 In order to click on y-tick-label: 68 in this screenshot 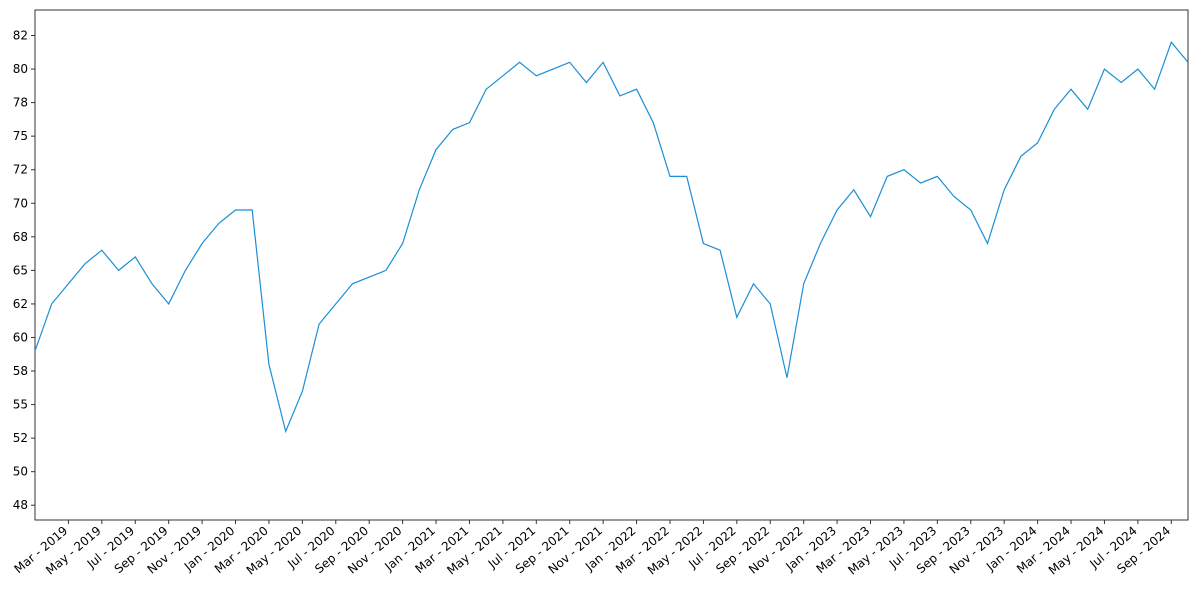, I will do `click(20, 237)`.